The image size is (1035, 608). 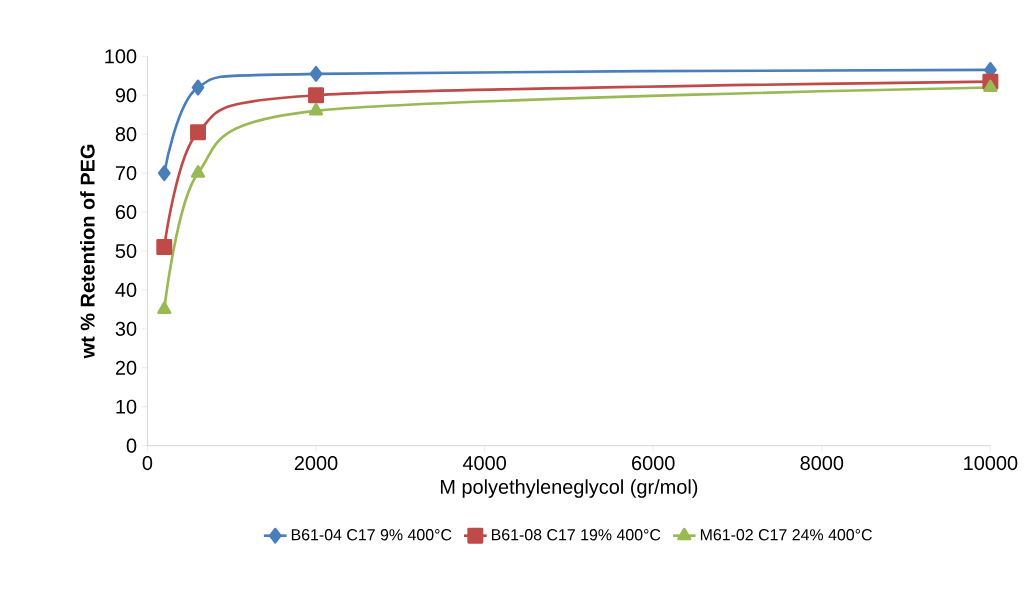 I want to click on y-tick-label: 20, so click(x=126, y=367).